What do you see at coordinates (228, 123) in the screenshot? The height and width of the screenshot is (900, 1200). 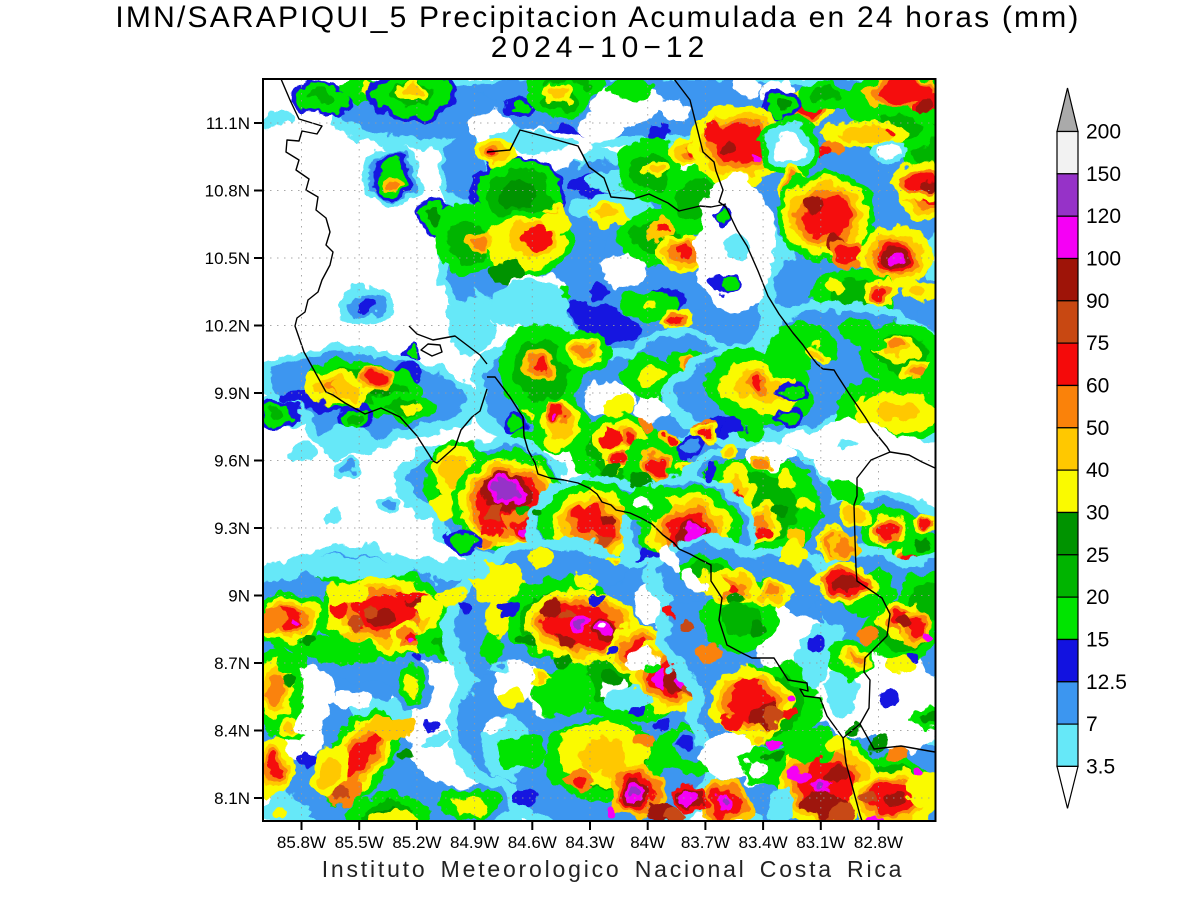 I see `svg-text: 11.1N` at bounding box center [228, 123].